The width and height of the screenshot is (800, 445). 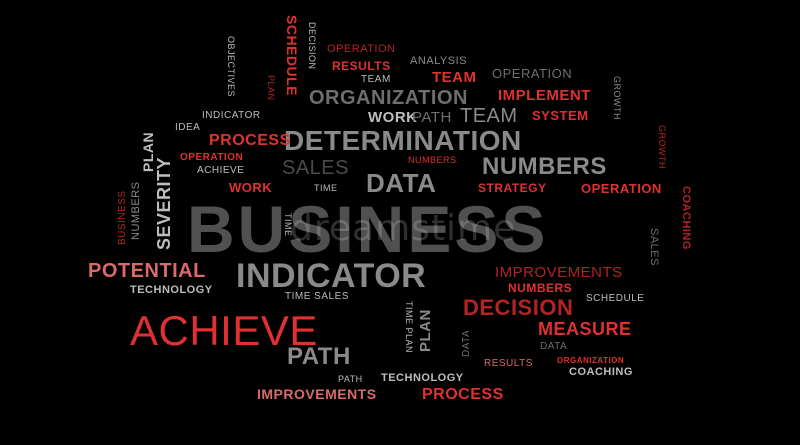 What do you see at coordinates (409, 327) in the screenshot?
I see `word-time-plan-v: TIME PLAN` at bounding box center [409, 327].